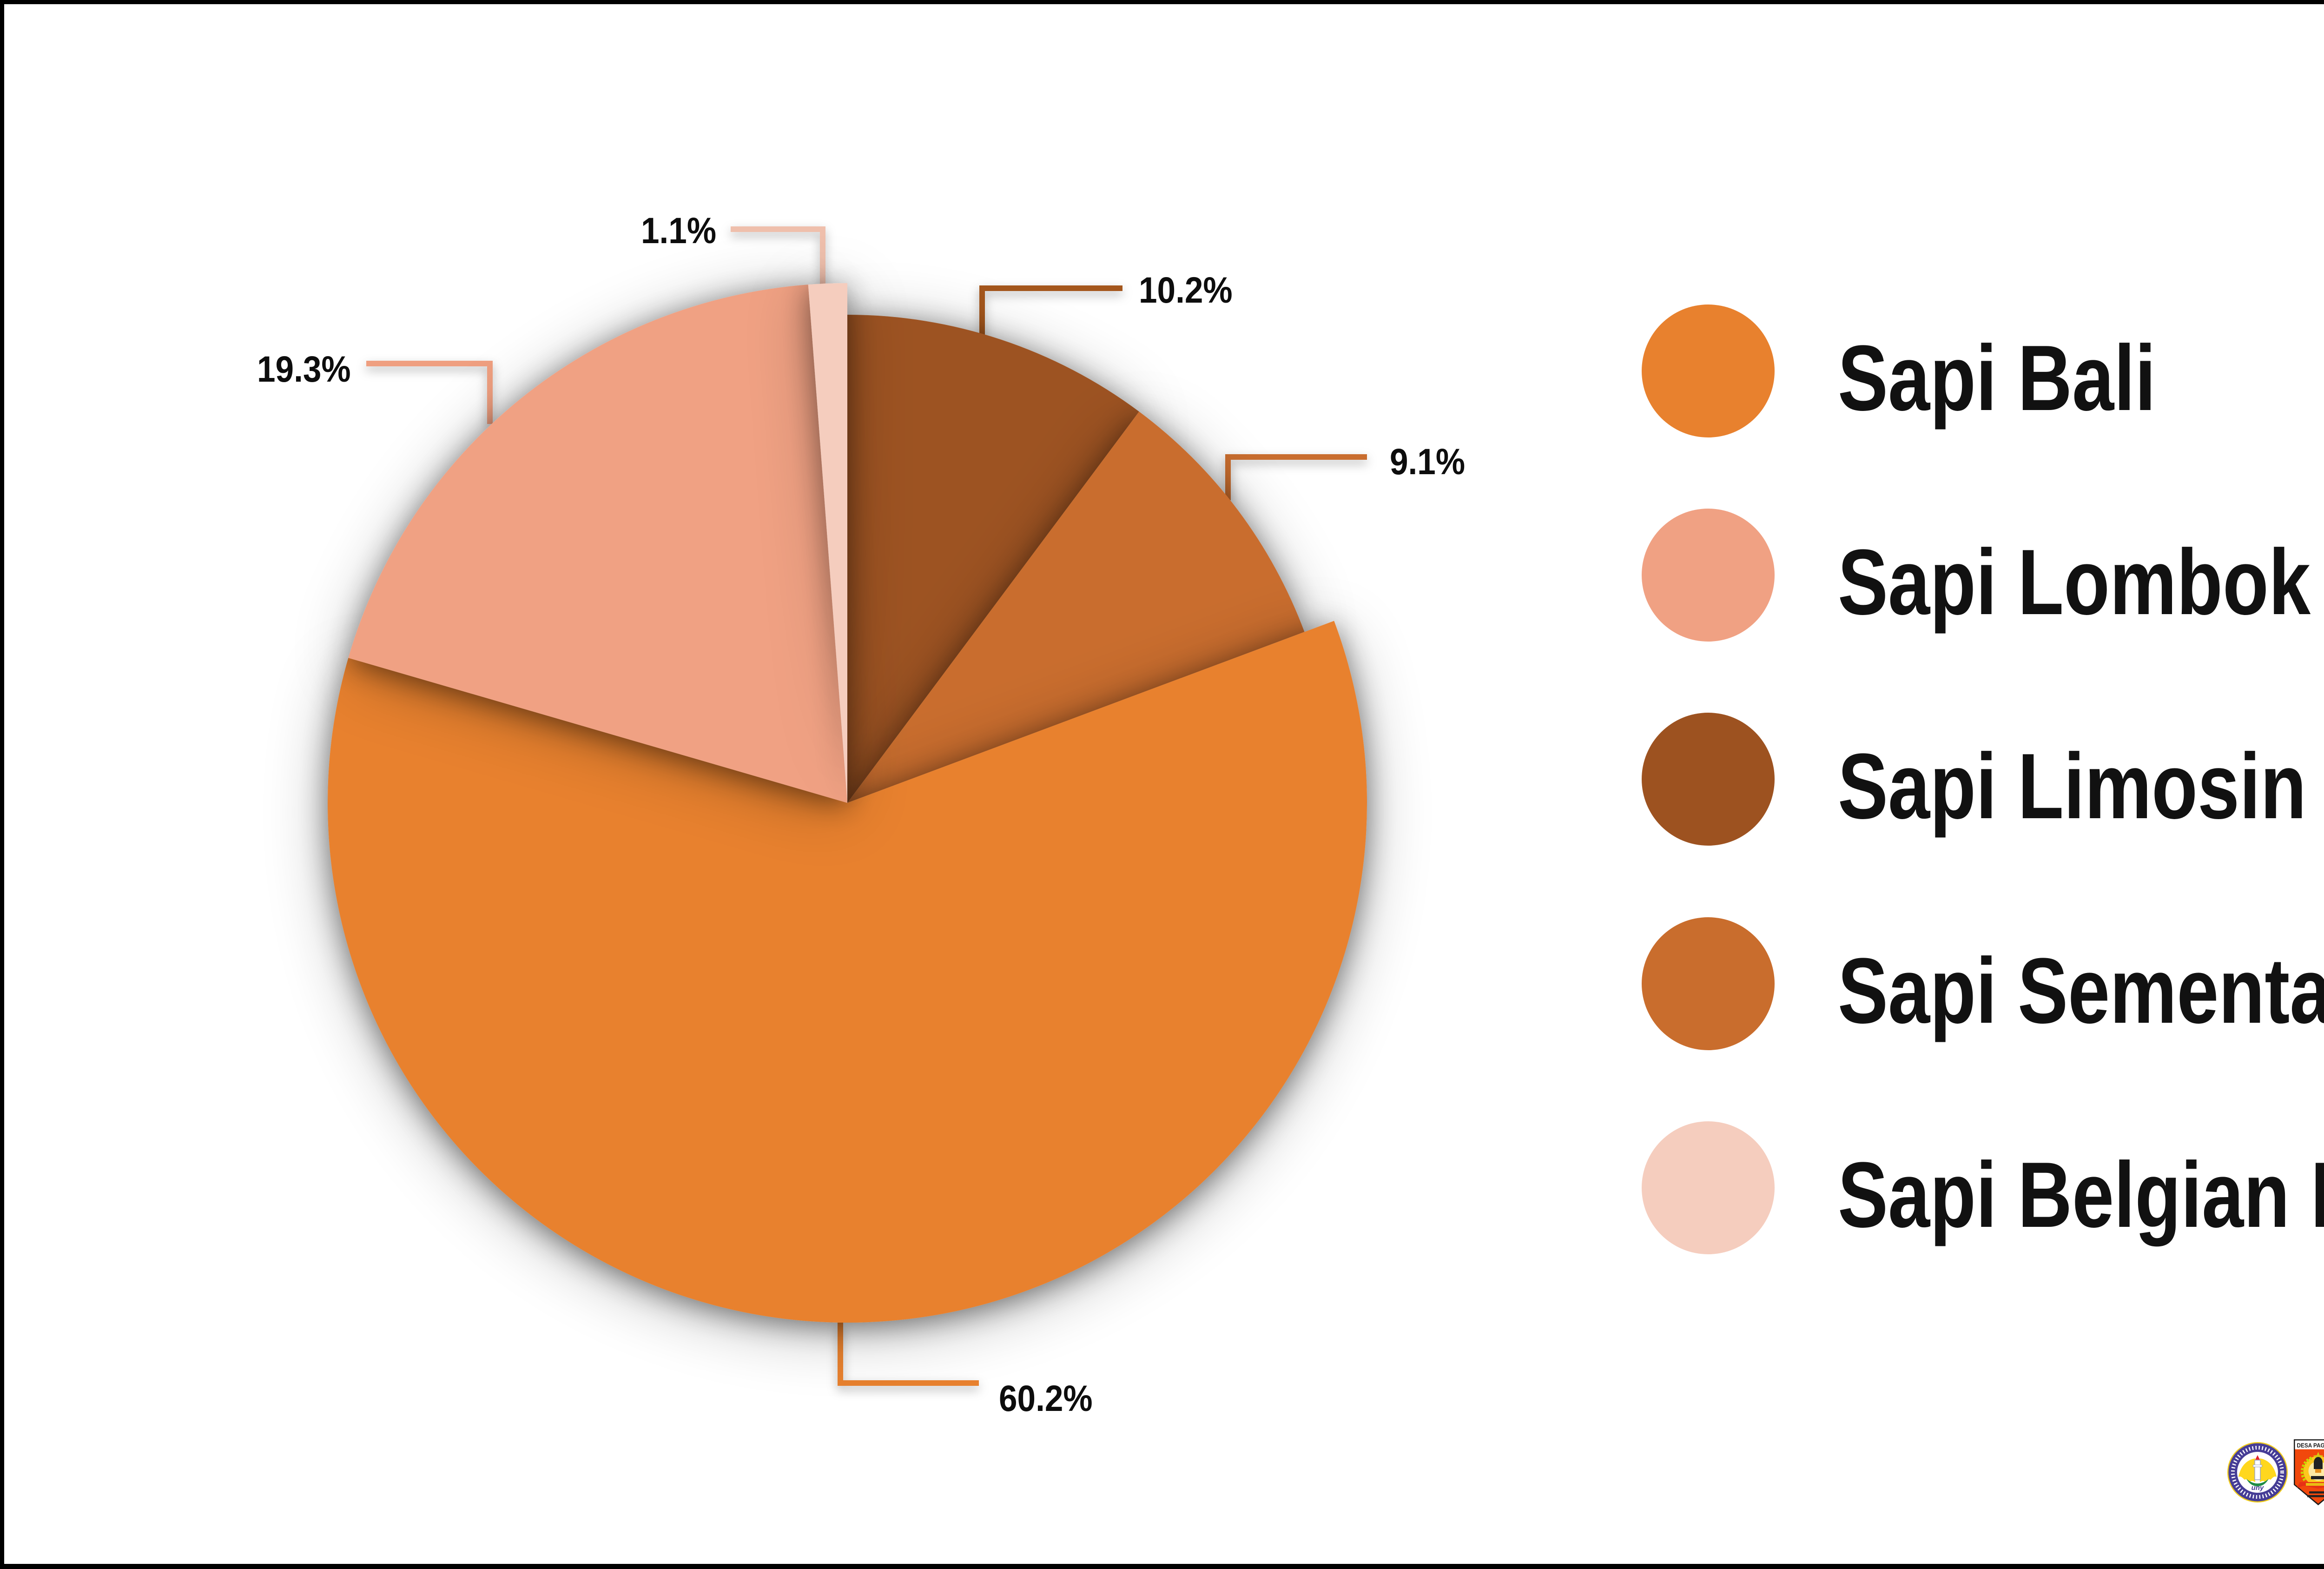 This screenshot has height=1569, width=2324. I want to click on svg-text: uny, so click(2257, 1488).